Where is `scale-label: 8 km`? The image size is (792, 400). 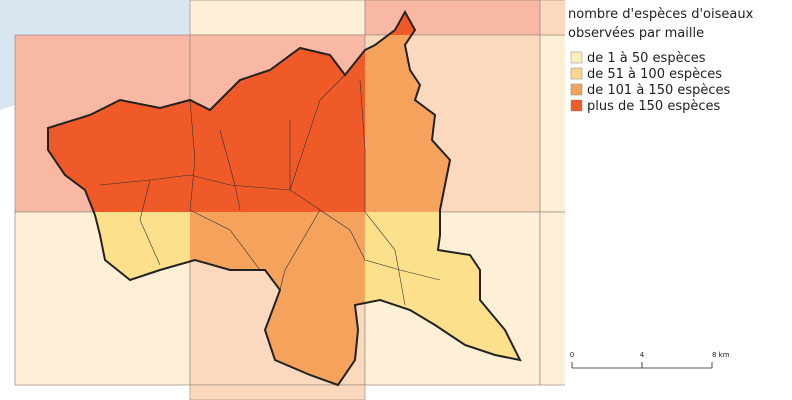 scale-label: 8 km is located at coordinates (721, 355).